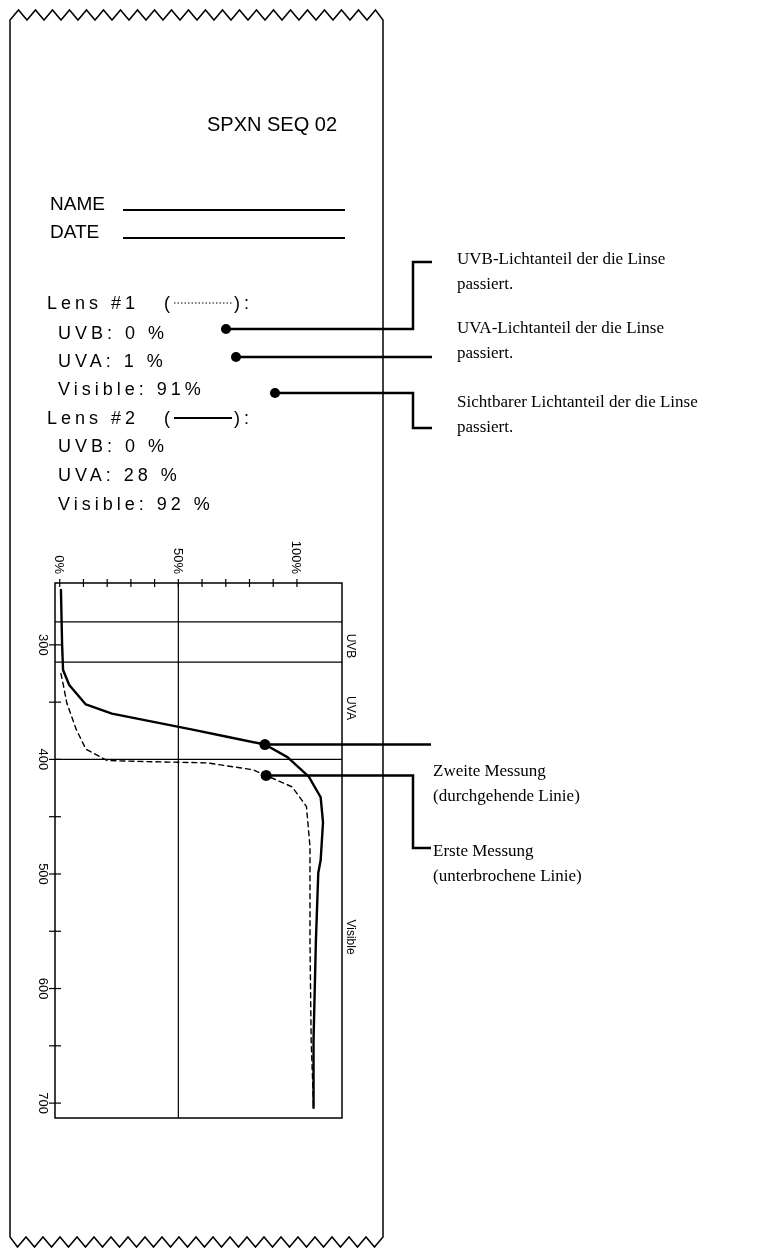 This screenshot has width=781, height=1257. What do you see at coordinates (119, 475) in the screenshot?
I see `text: UVA: 28 %` at bounding box center [119, 475].